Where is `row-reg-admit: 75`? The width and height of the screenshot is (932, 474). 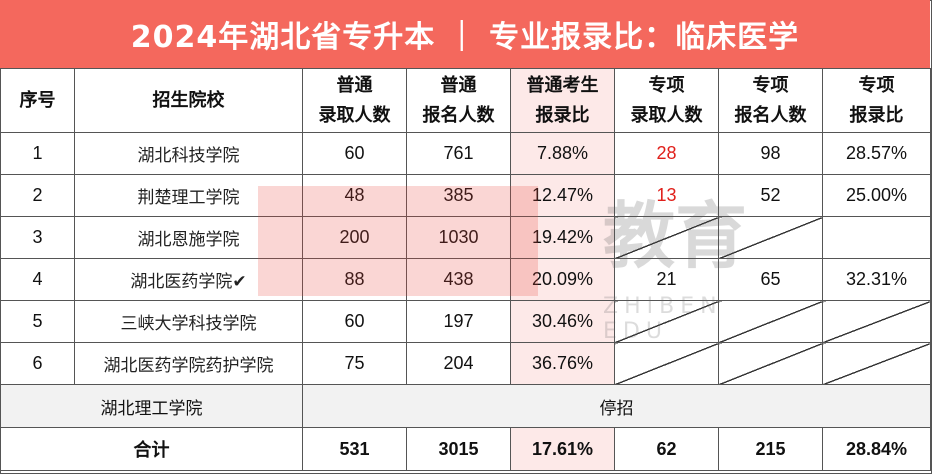 row-reg-admit: 75 is located at coordinates (354, 363).